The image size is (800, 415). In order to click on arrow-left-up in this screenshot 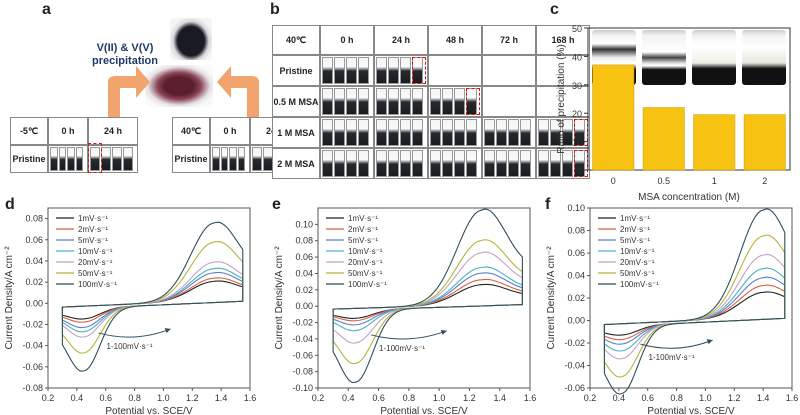, I will do `click(129, 92)`.